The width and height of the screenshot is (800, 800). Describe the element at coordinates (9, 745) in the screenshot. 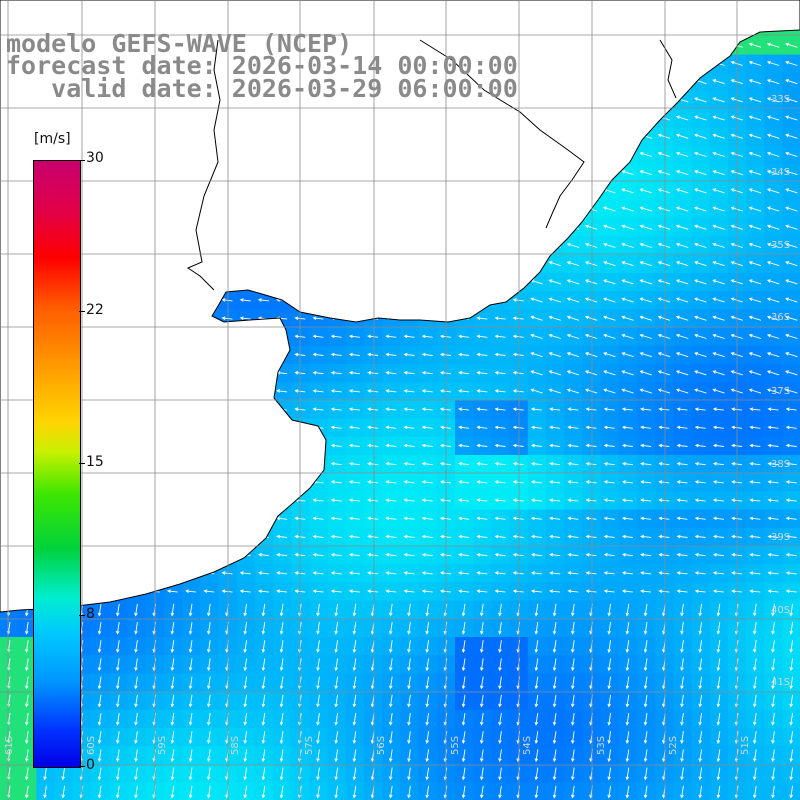

I see `lon-label: 61S` at that location.